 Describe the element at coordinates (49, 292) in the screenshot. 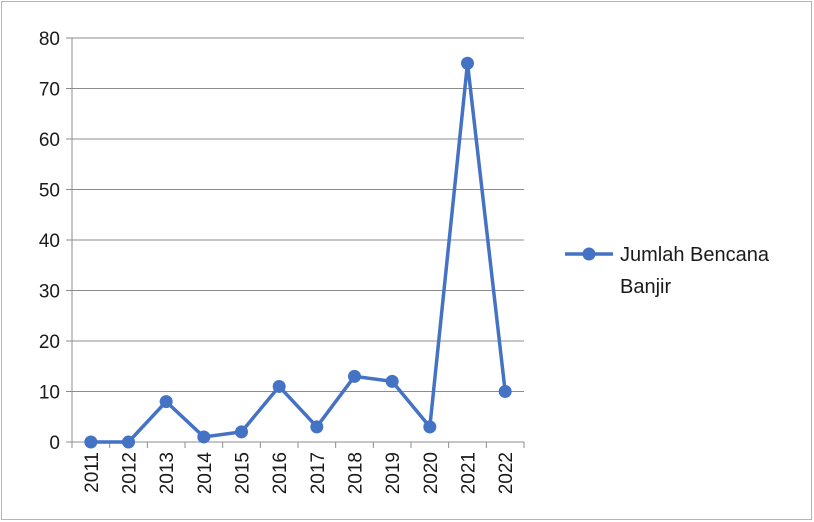

I see `y-tick-label: 30` at that location.